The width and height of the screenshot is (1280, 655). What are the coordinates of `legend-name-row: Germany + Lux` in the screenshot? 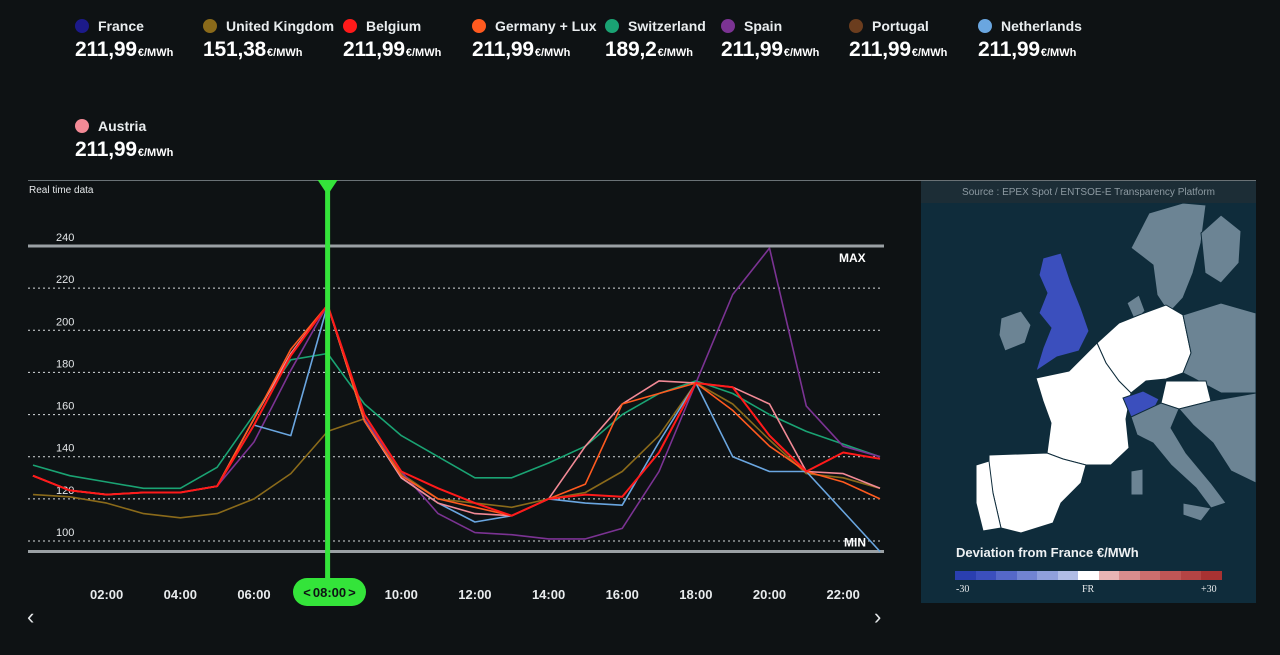 It's located at (534, 26).